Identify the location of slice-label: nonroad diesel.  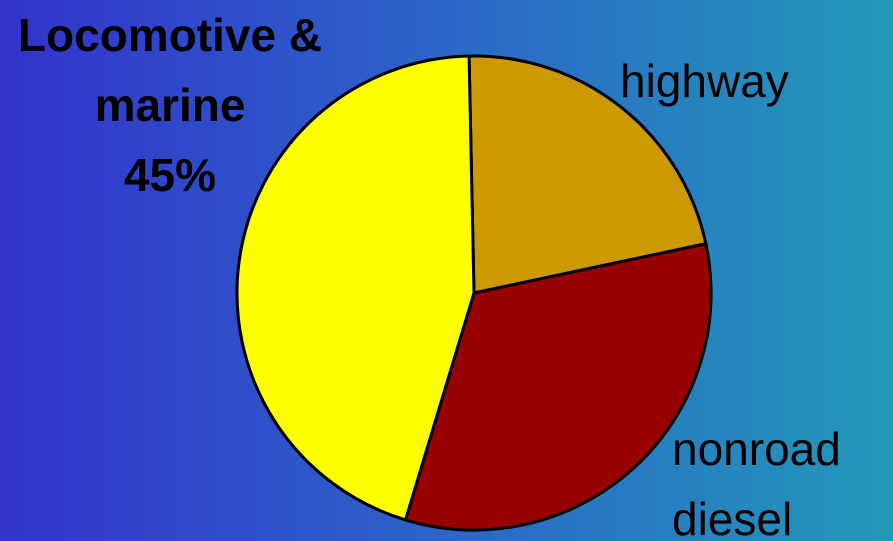
(756, 482).